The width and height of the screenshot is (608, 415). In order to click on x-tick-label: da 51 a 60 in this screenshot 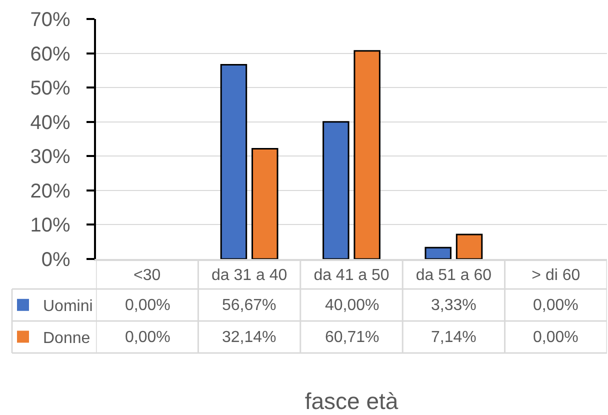, I will do `click(454, 275)`.